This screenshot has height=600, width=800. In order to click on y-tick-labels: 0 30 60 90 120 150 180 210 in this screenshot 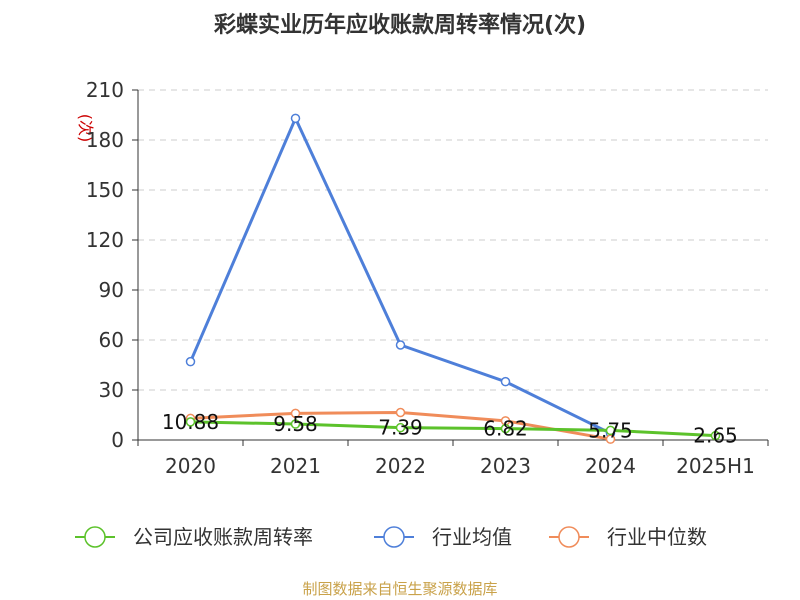, I will do `click(105, 265)`.